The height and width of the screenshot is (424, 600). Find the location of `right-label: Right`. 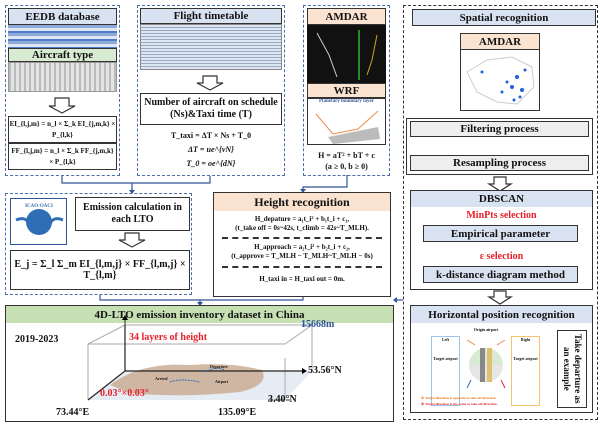

right-label: Right is located at coordinates (525, 339).